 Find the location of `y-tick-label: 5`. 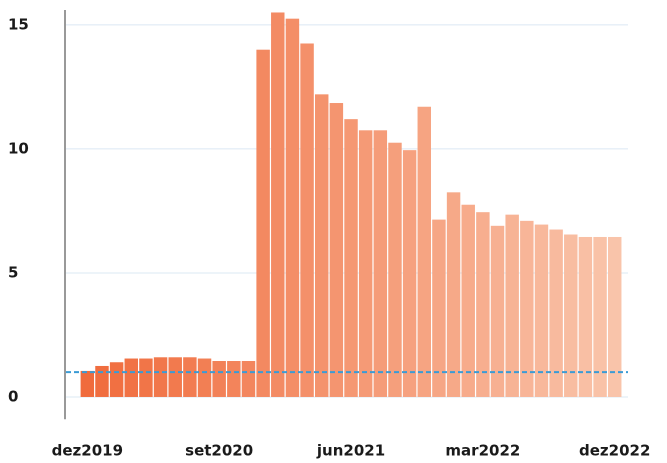

y-tick-label: 5 is located at coordinates (13, 272).